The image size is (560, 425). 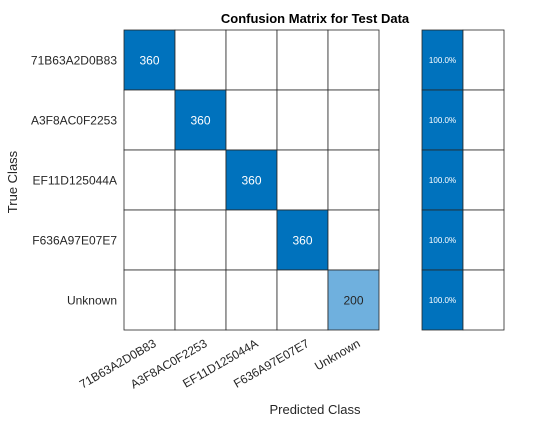 I want to click on x-tick-label: Unknown, so click(x=337, y=354).